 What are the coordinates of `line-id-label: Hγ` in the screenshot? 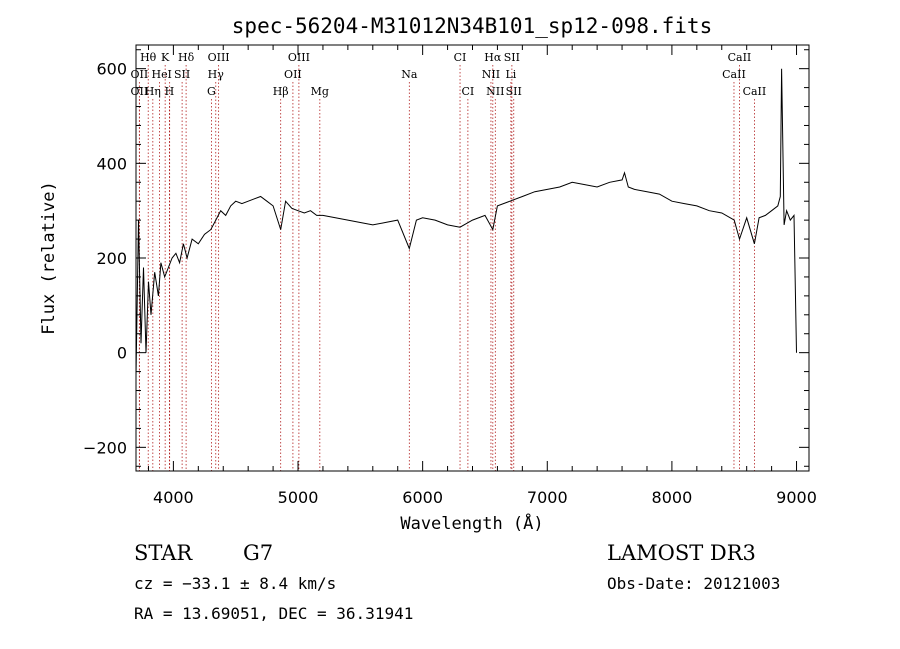 It's located at (216, 74).